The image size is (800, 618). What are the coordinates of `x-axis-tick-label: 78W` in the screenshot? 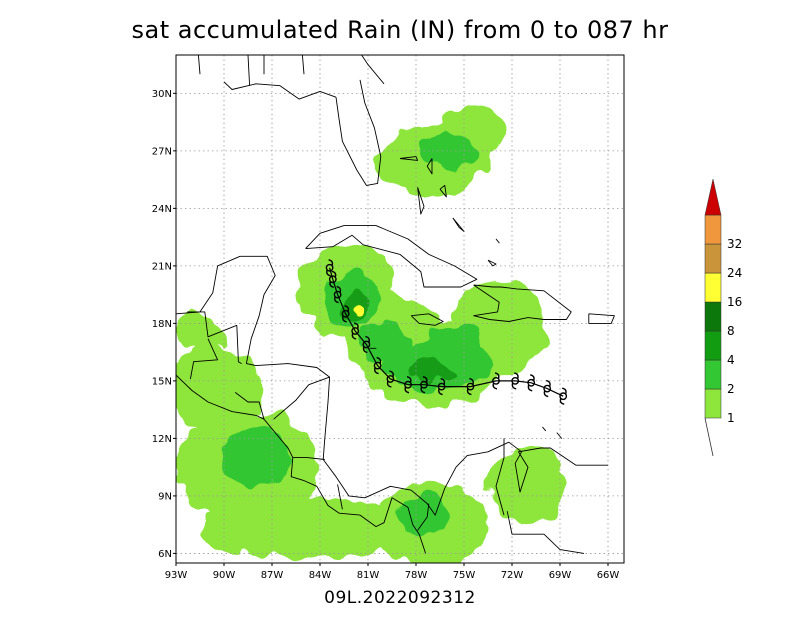 It's located at (416, 575).